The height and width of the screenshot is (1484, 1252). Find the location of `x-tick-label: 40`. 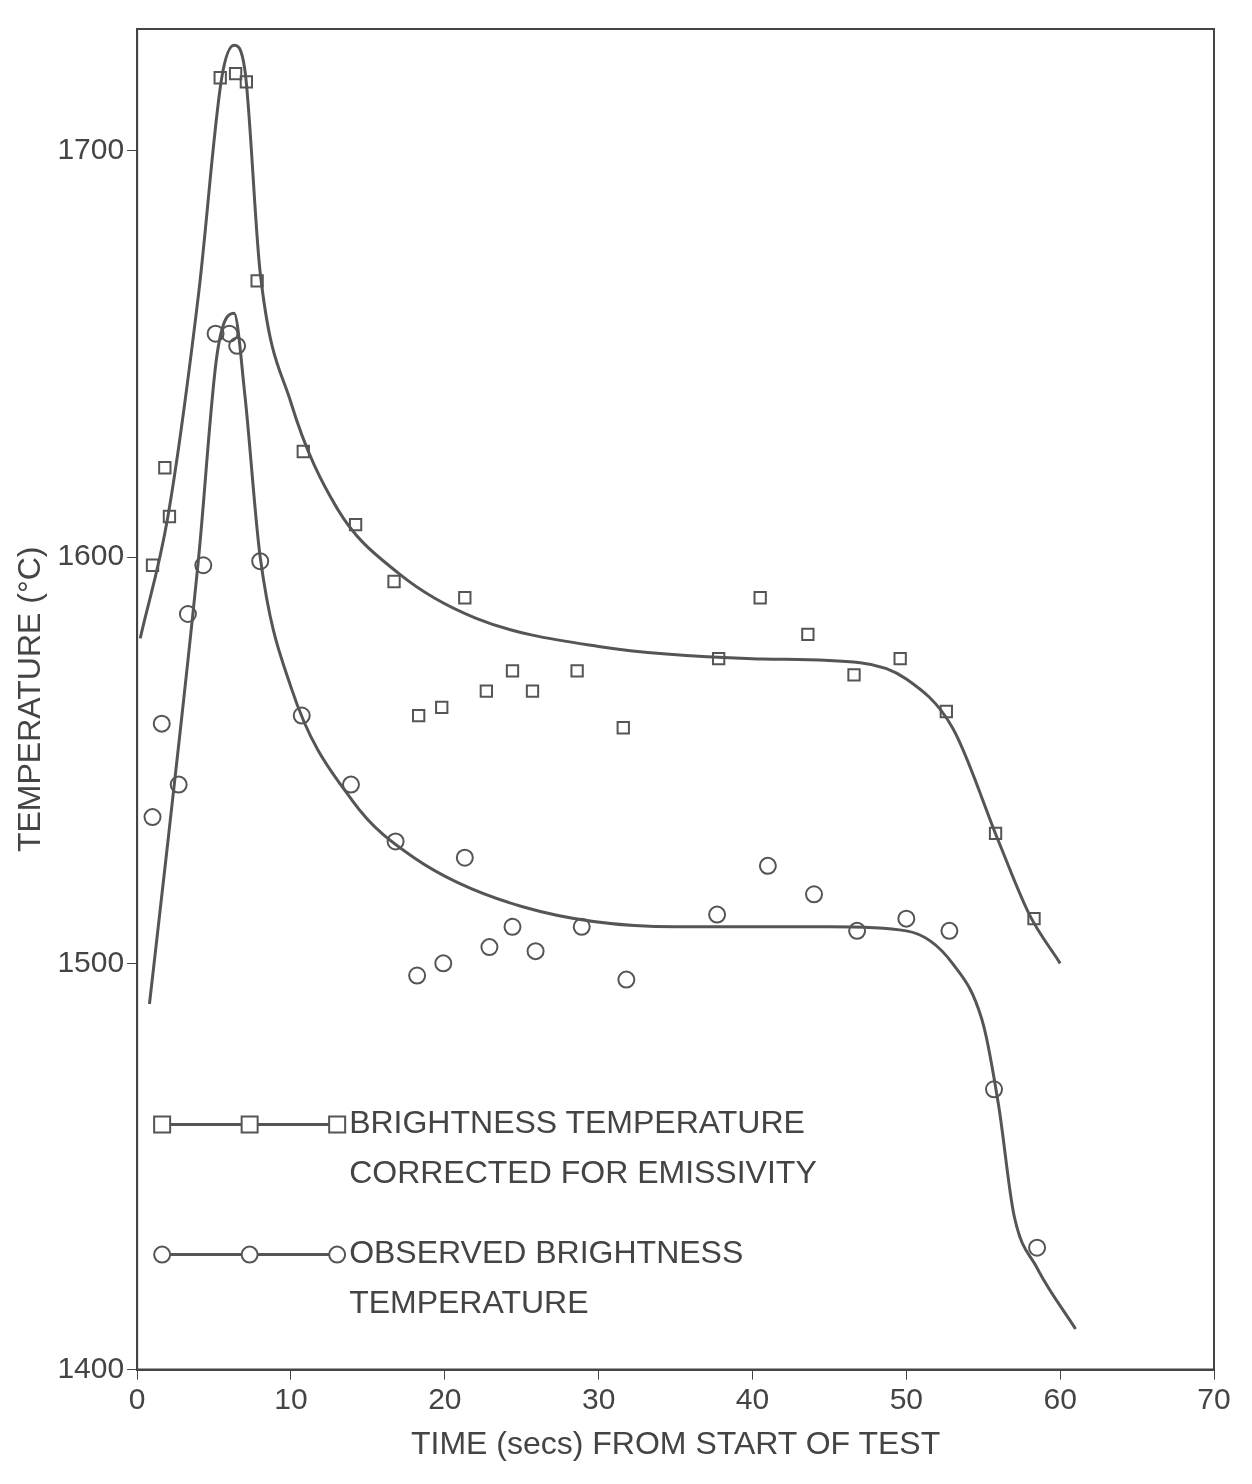

x-tick-label: 40 is located at coordinates (752, 1398).